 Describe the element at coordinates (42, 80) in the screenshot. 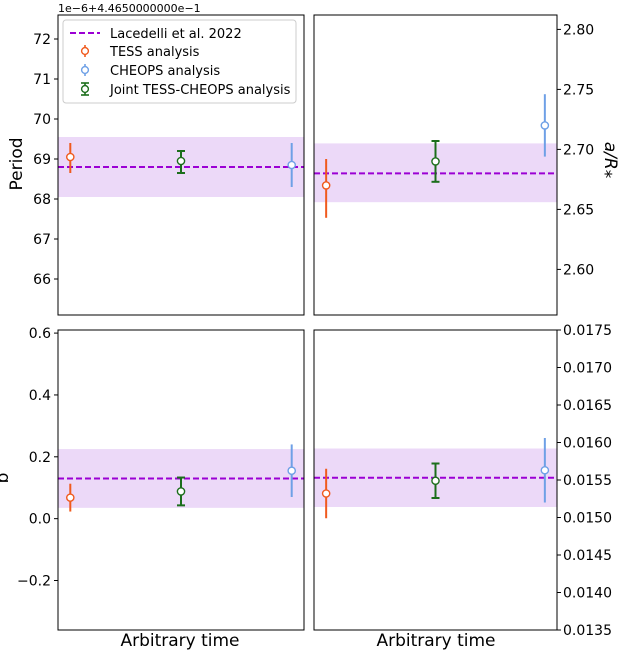

I see `y-tick-label: 71` at that location.